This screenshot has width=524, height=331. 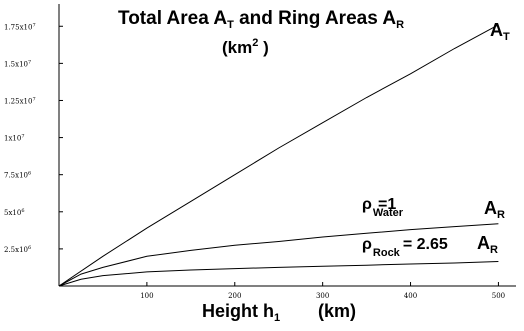 I want to click on x-axis-label: Height h1 (km), so click(x=279, y=312).